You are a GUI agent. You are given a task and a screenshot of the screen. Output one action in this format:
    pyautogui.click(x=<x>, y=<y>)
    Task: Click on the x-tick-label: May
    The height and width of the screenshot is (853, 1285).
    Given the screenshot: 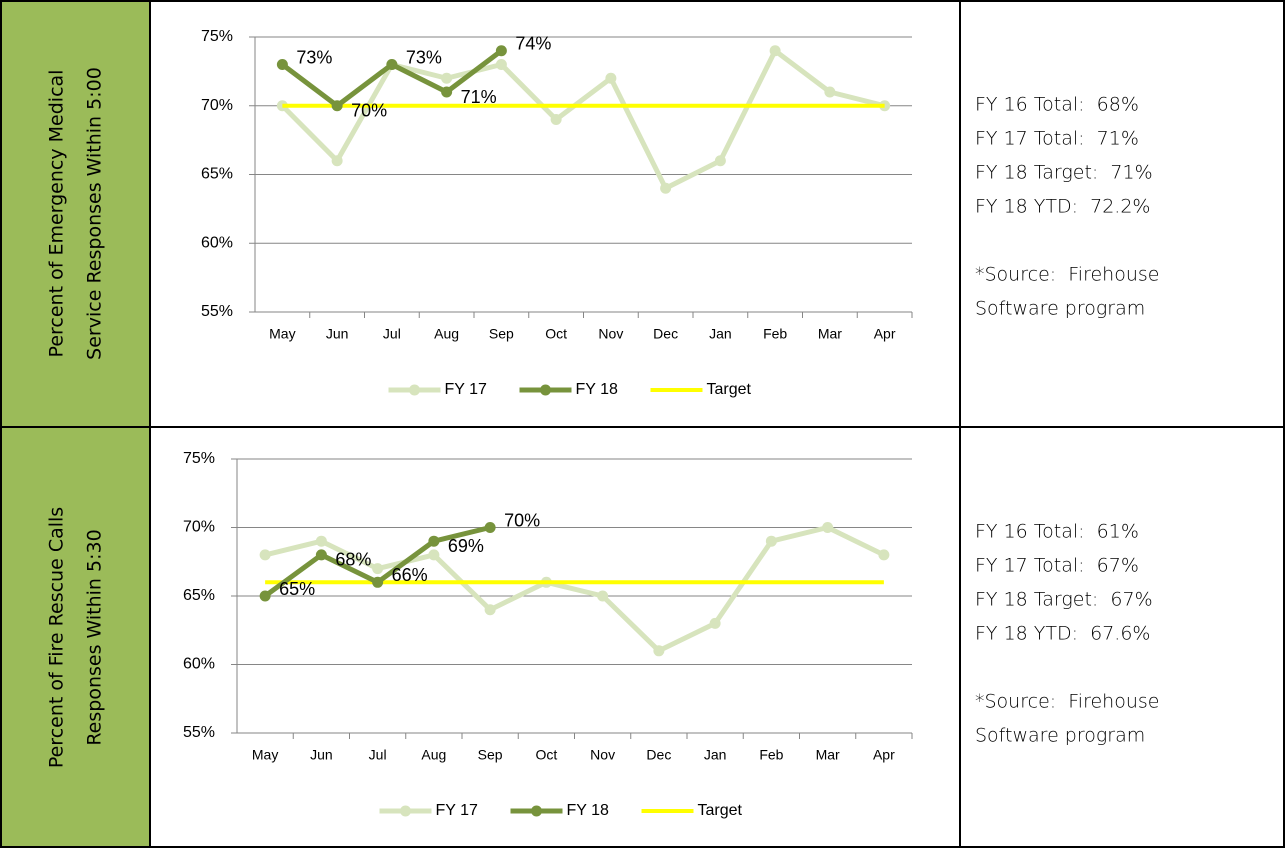 What is the action you would take?
    pyautogui.click(x=265, y=755)
    